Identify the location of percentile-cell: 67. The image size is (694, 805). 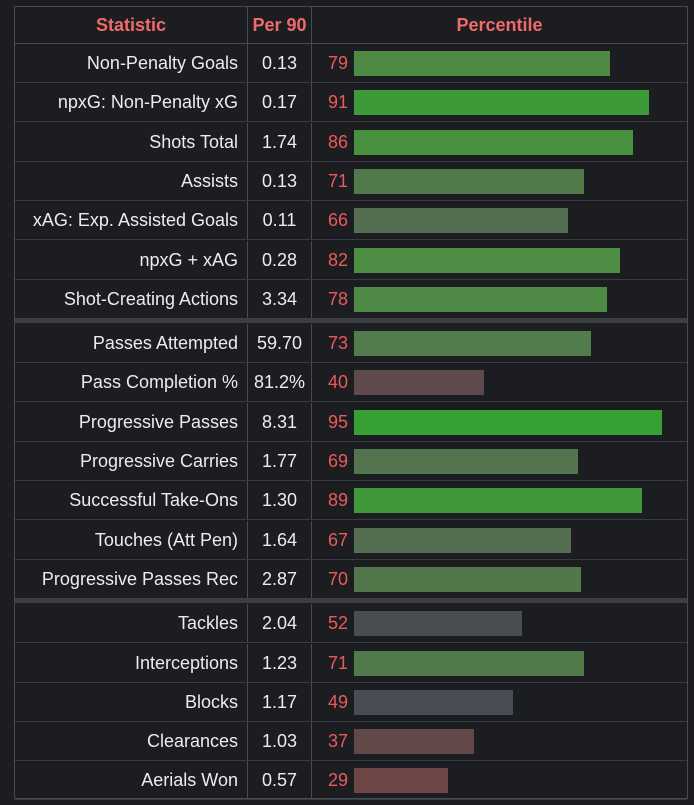
(499, 539).